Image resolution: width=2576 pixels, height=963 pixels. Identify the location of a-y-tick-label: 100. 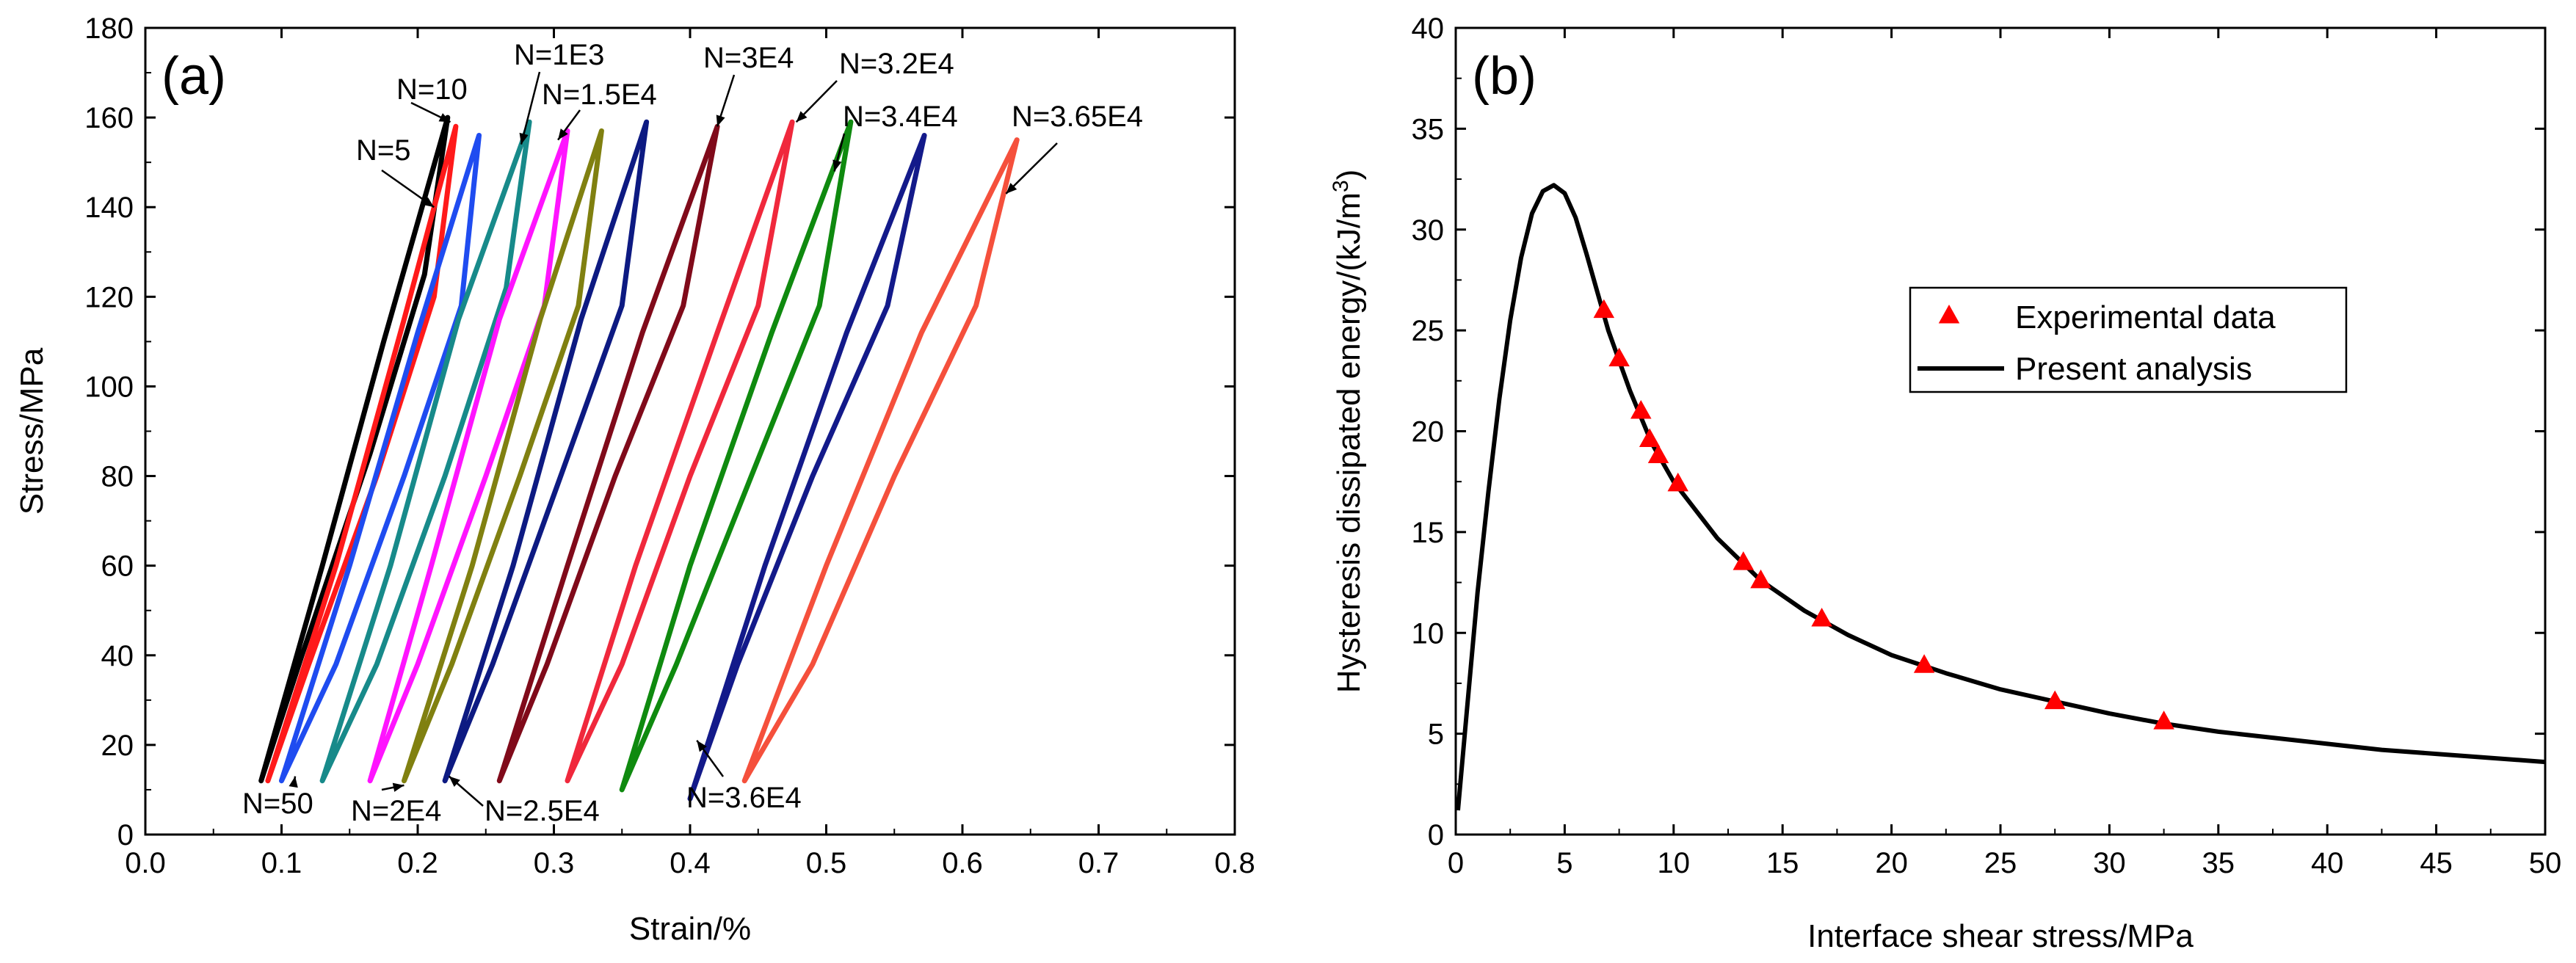
(109, 387).